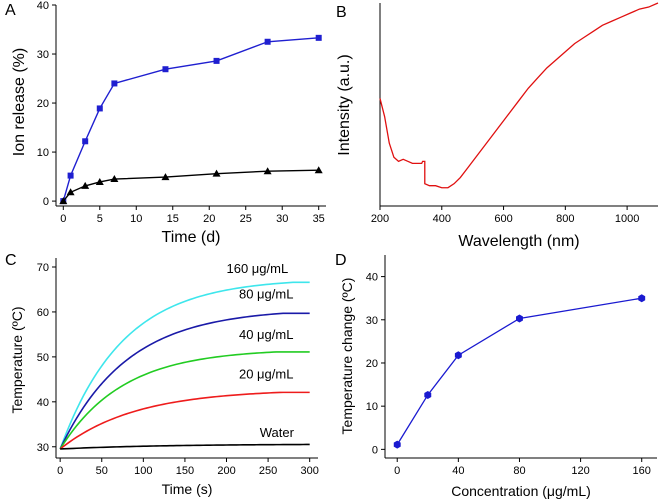 The width and height of the screenshot is (661, 500). Describe the element at coordinates (143, 471) in the screenshot. I see `x-tick-label-c: 100` at that location.